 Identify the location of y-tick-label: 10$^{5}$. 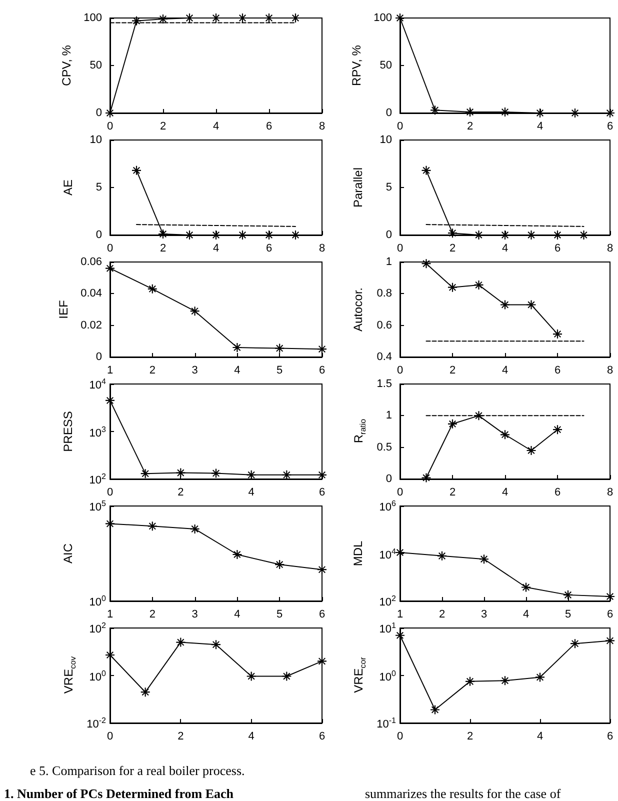
(97, 506).